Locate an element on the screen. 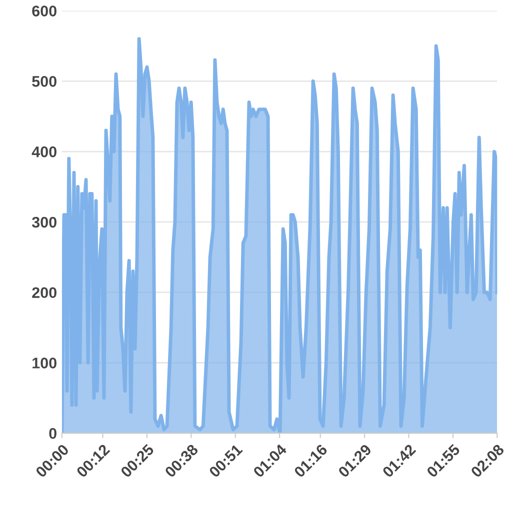 Image resolution: width=512 pixels, height=512 pixels. y-tick-label: 500 is located at coordinates (44, 81).